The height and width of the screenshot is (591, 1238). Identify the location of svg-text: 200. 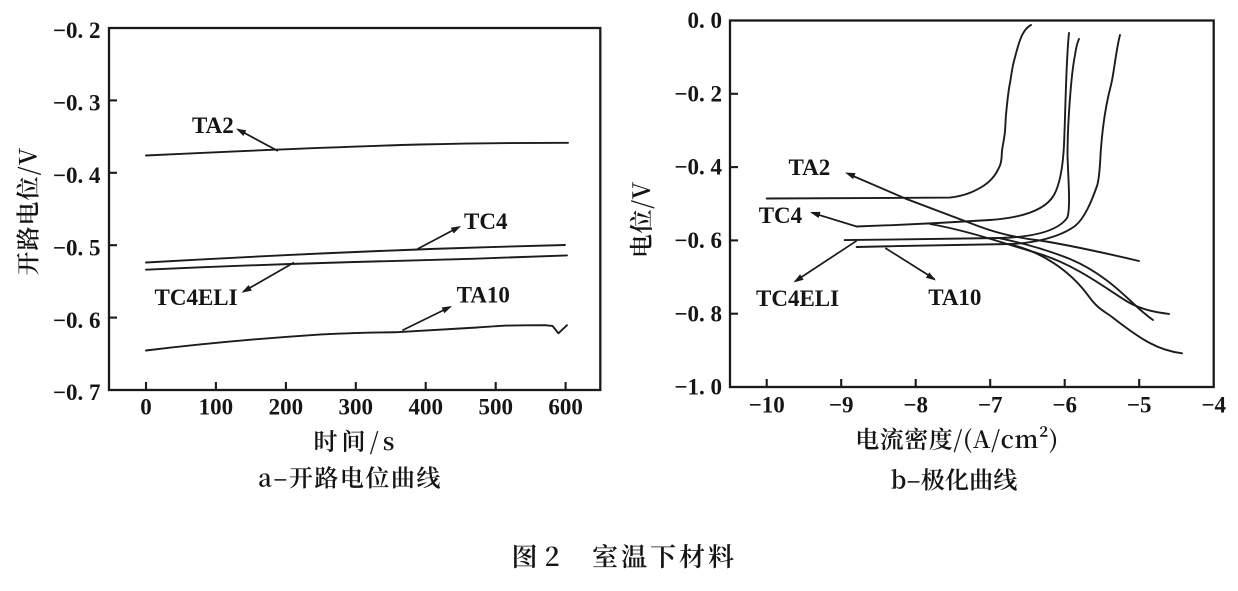
(286, 407).